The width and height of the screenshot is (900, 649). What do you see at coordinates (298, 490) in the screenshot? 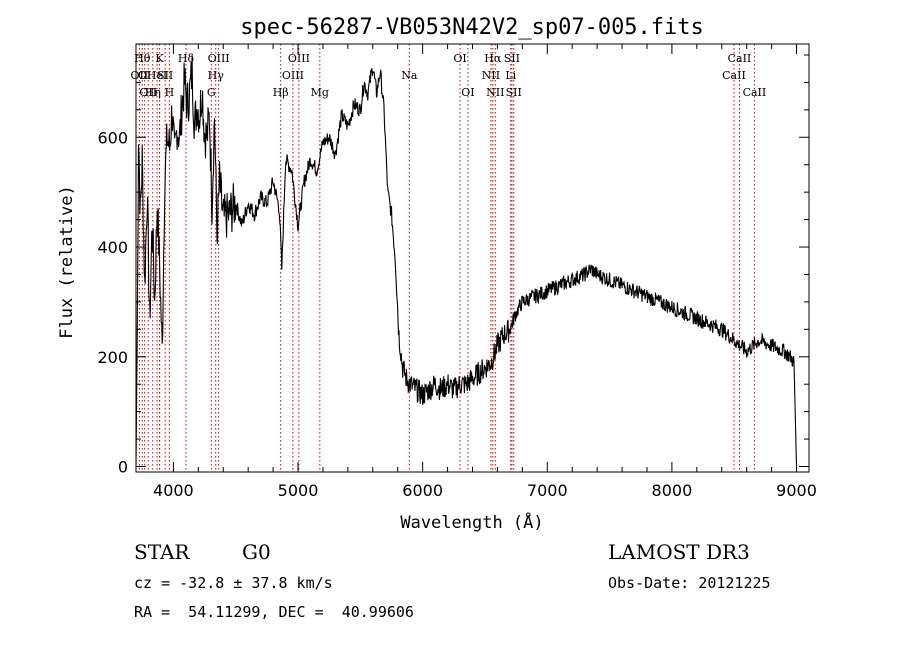
I see `x-tick-label-5000: 5000` at bounding box center [298, 490].